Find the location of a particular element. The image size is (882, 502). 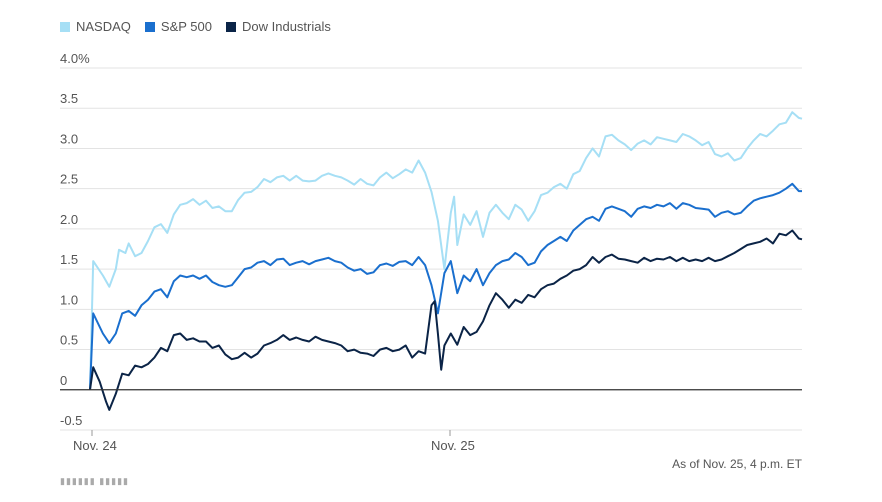

legend-item-sp500: S&P 500 is located at coordinates (178, 26).